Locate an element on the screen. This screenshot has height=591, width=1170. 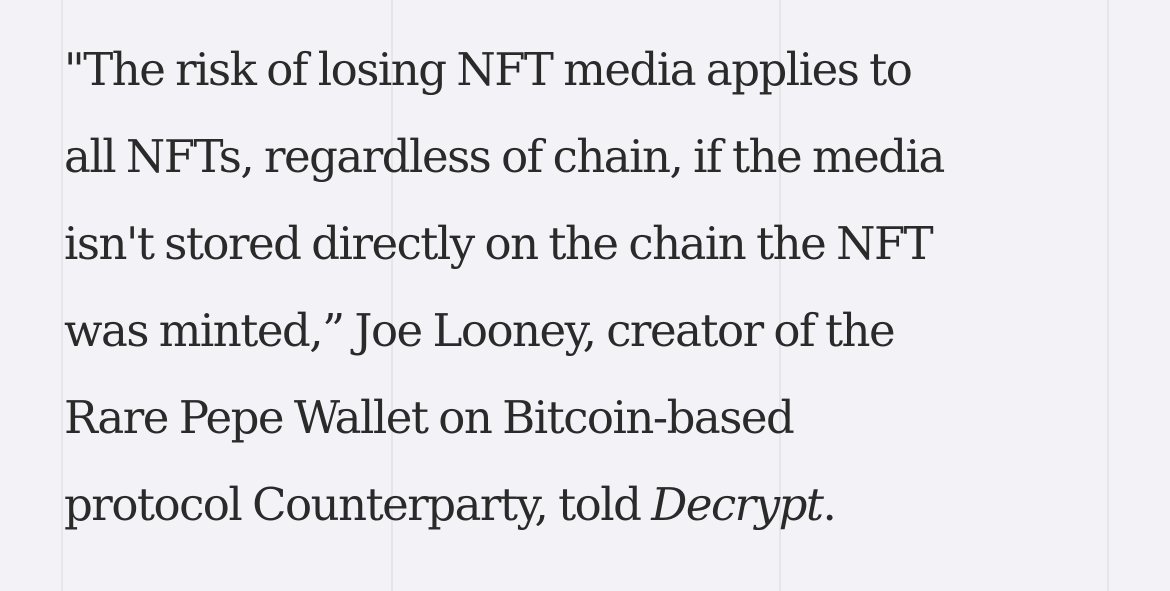
paragraph-line: "The risk of losing NFT media applies to is located at coordinates (488, 69).